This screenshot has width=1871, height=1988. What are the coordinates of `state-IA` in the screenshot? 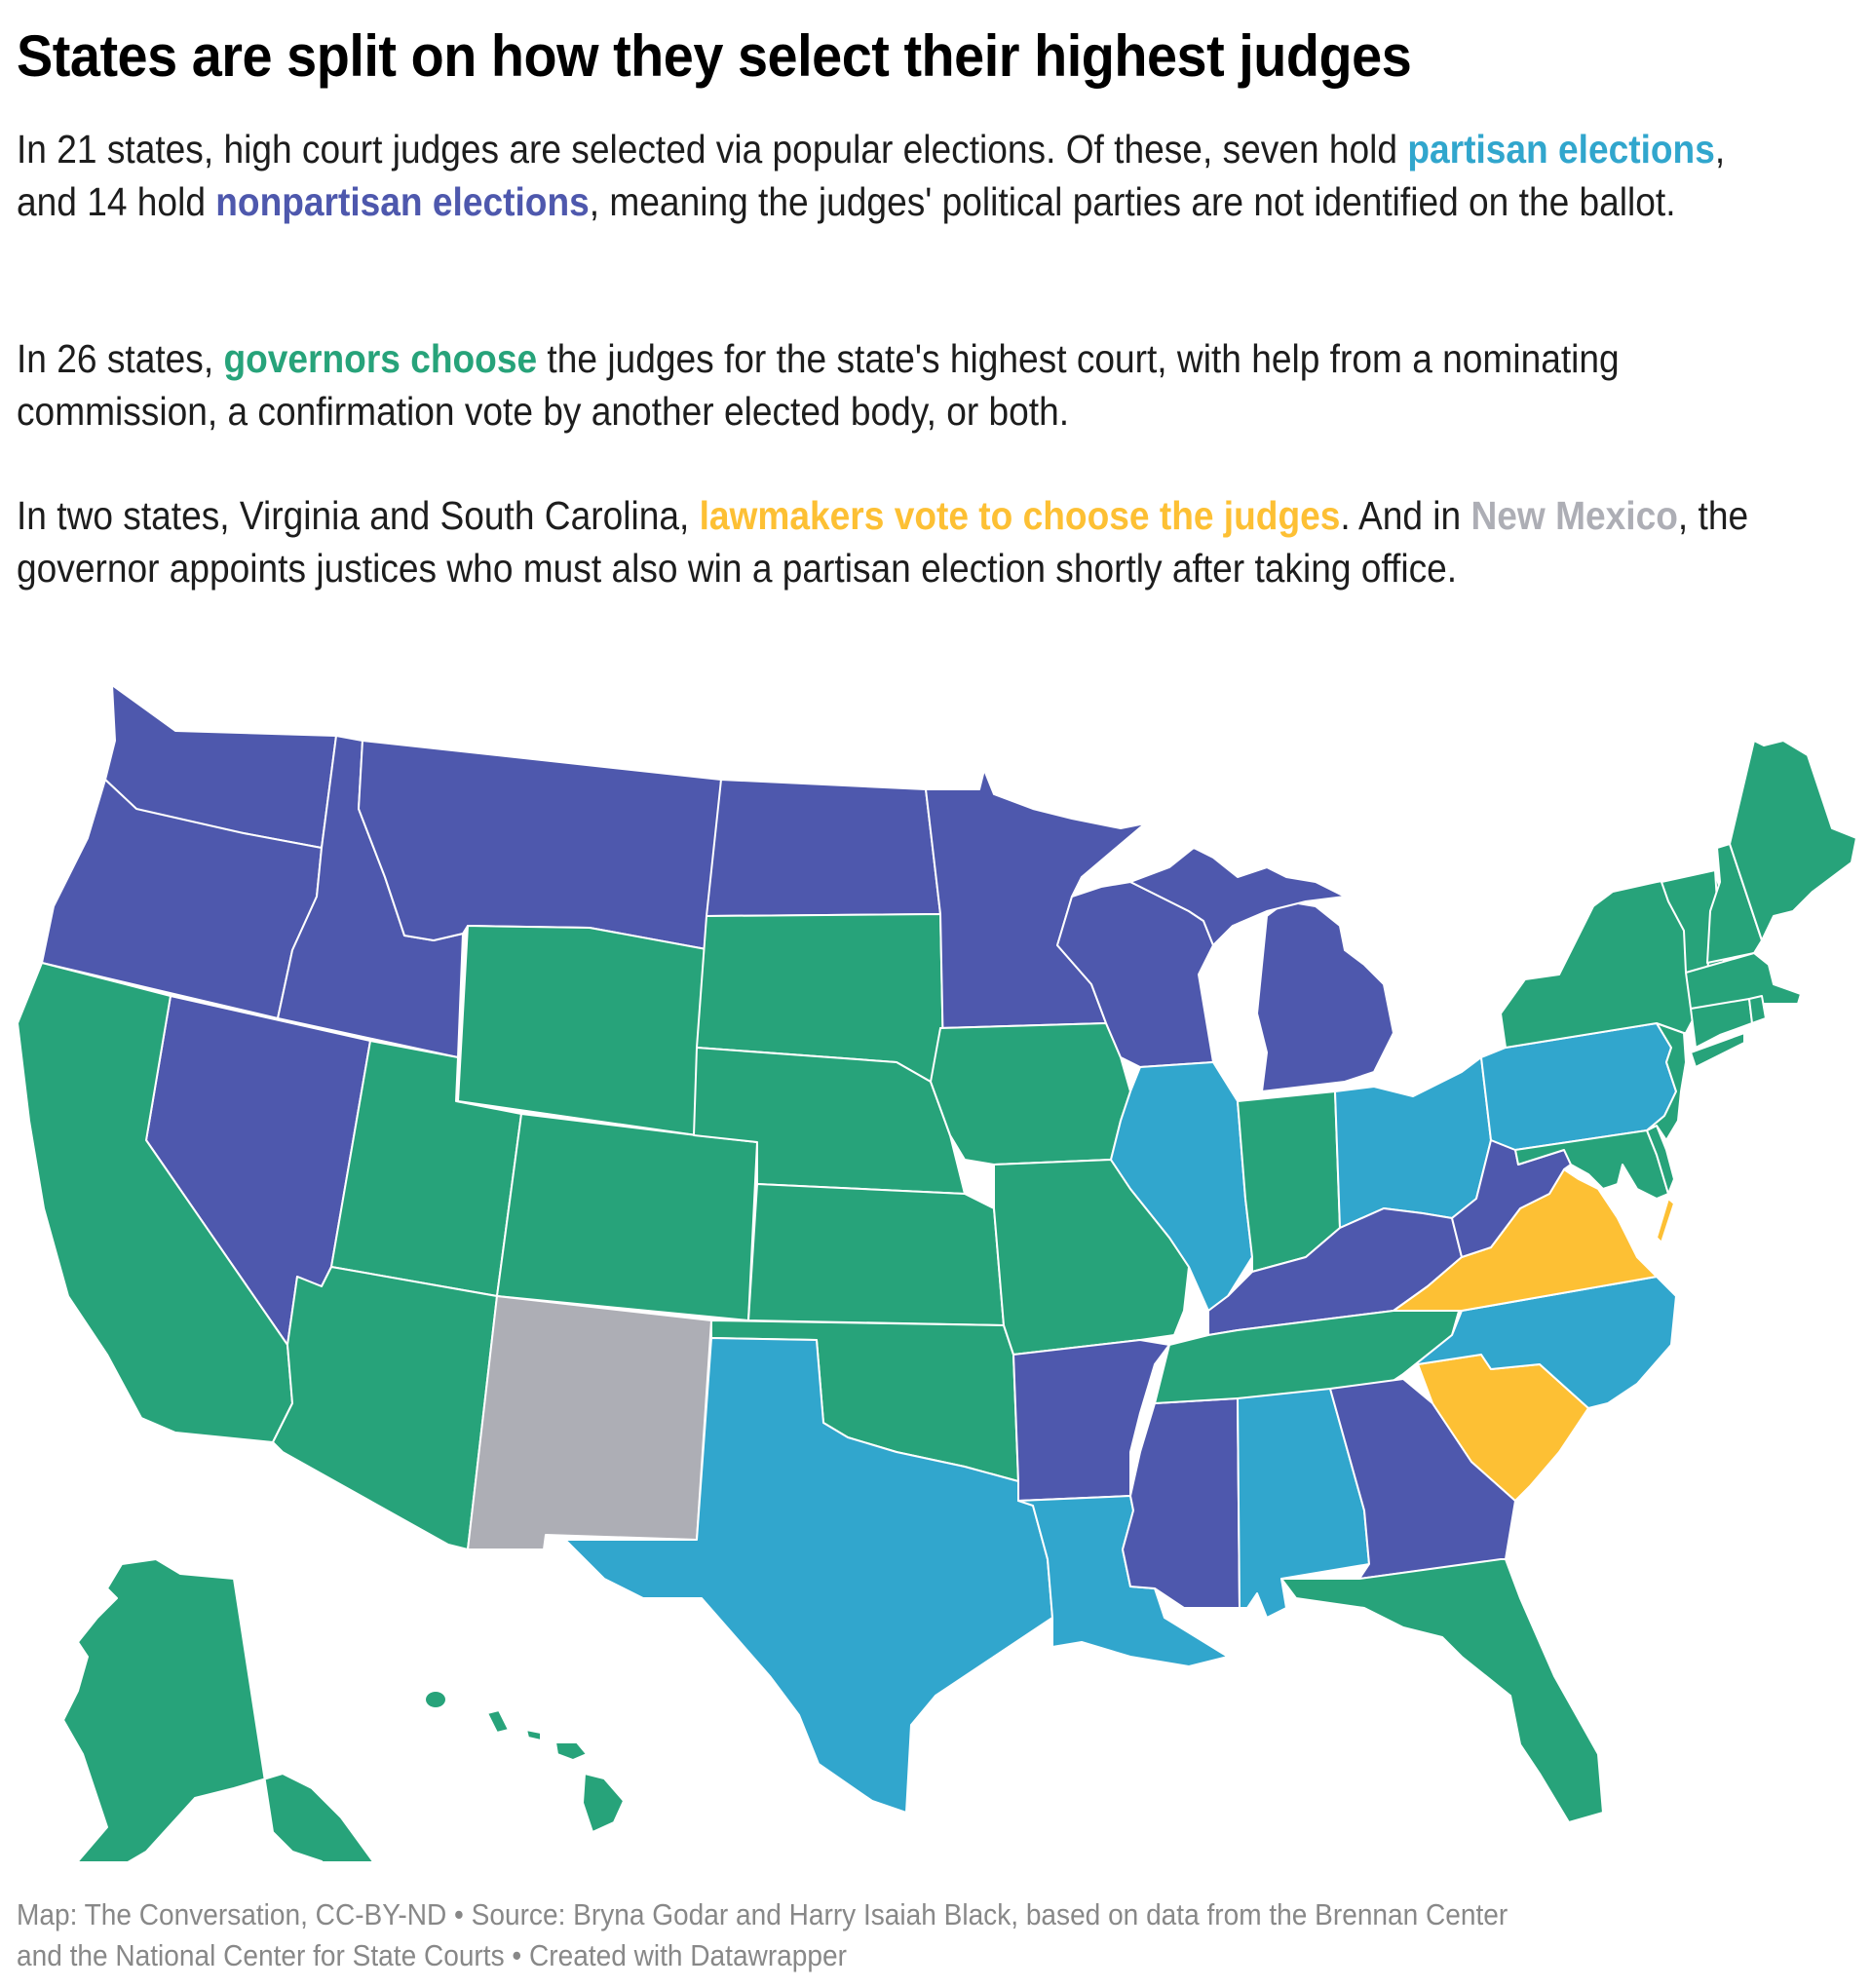 It's located at (1030, 1094).